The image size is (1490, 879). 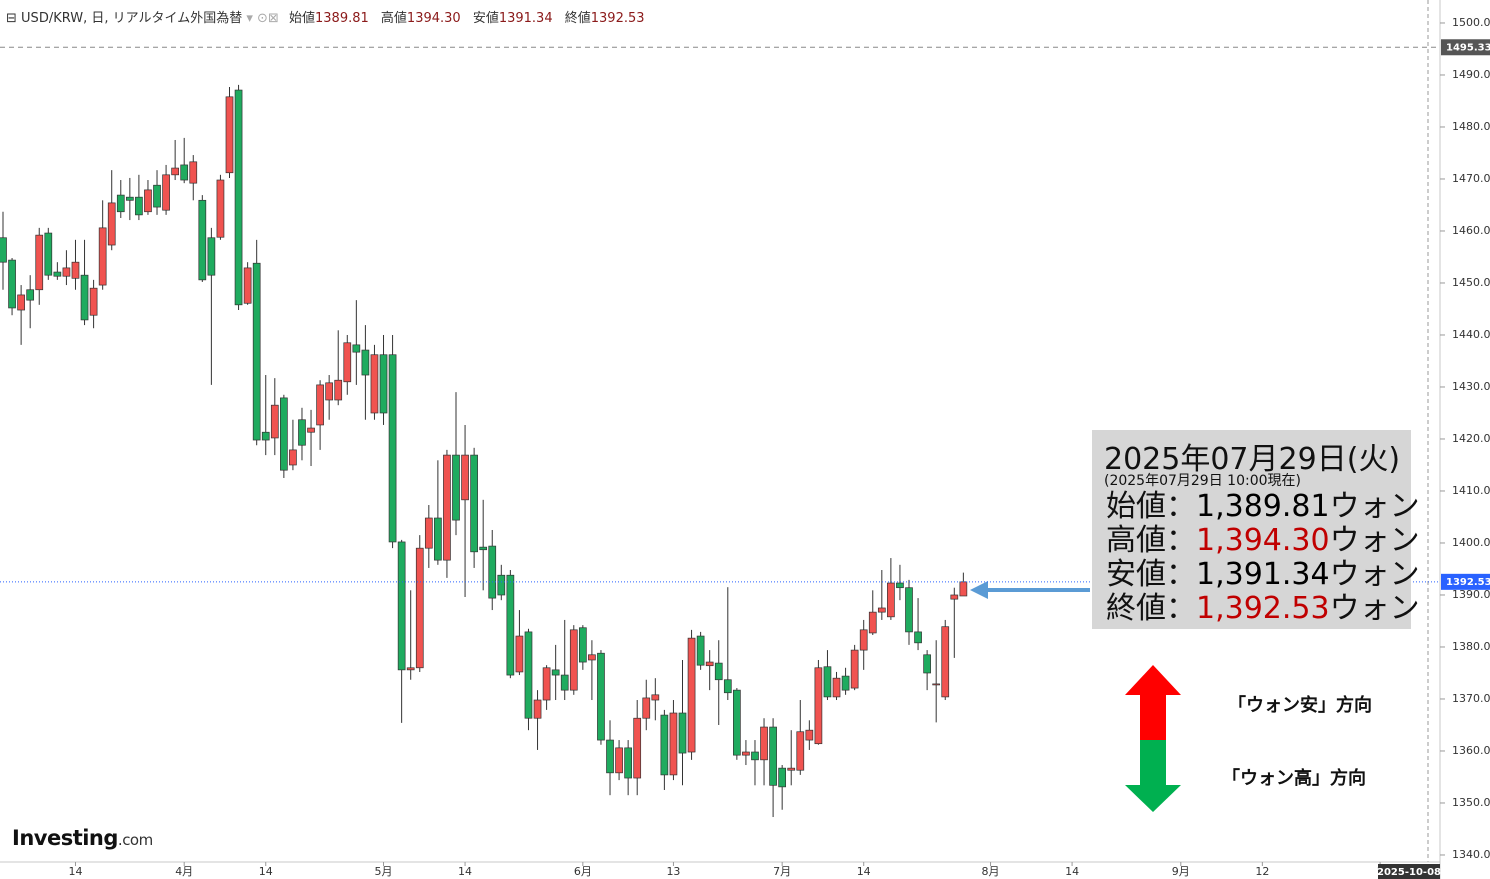 What do you see at coordinates (1252, 459) in the screenshot?
I see `info-date: 2025年07月29日(火)` at bounding box center [1252, 459].